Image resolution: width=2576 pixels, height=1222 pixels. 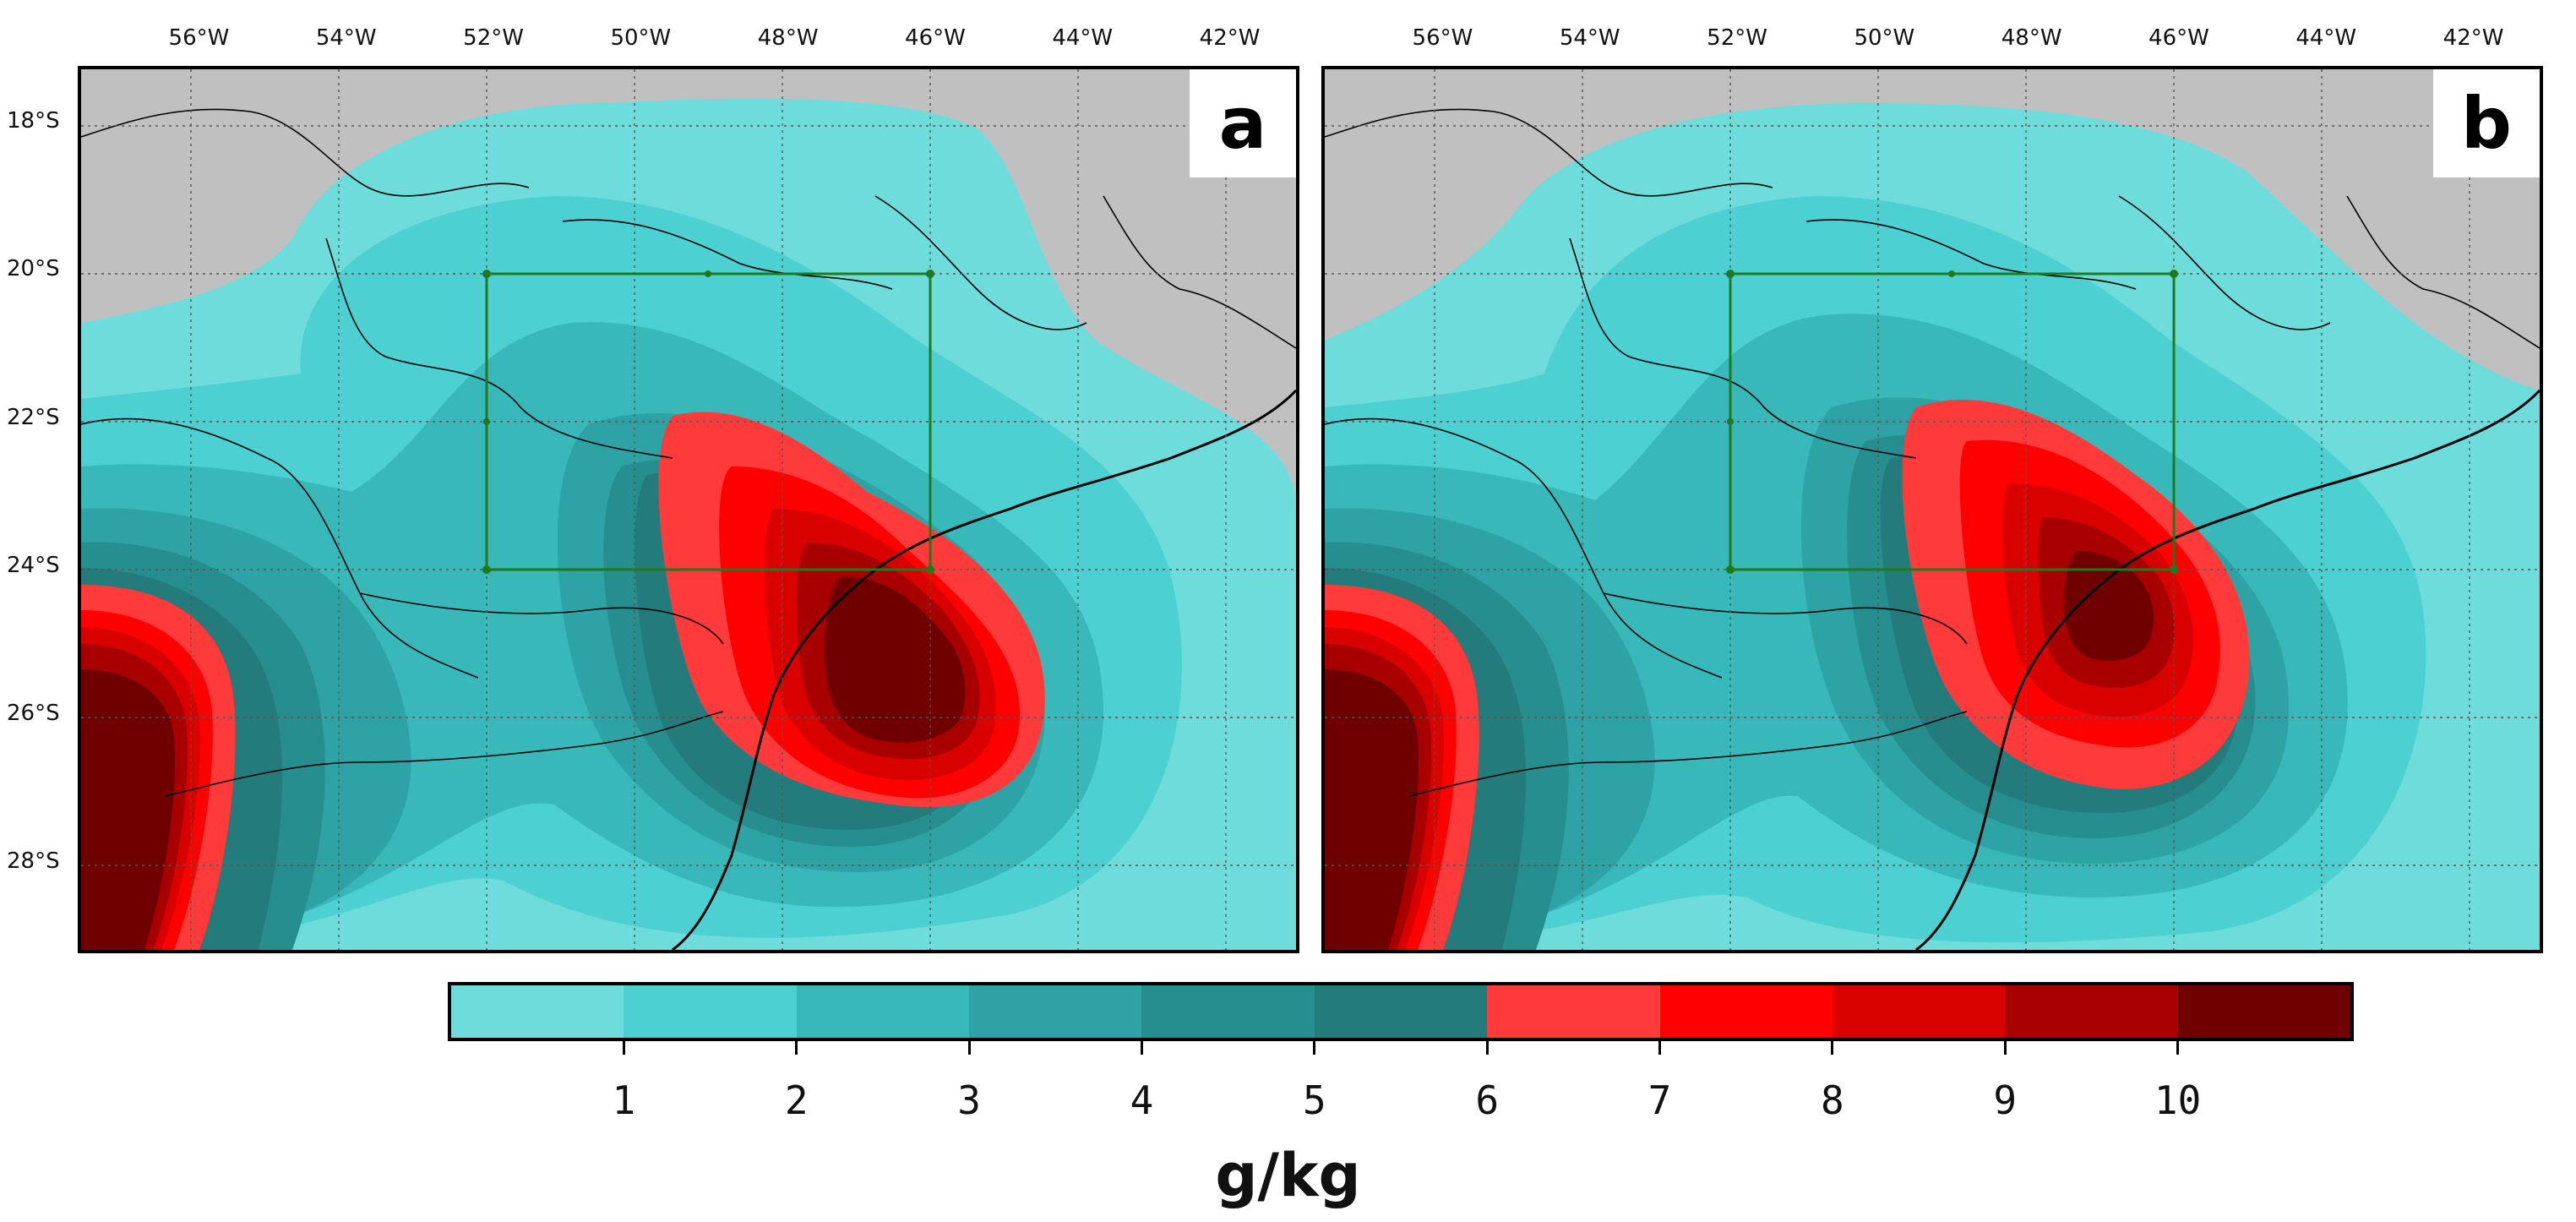 I want to click on colorbar-unit-label: g/kg, so click(x=1288, y=1175).